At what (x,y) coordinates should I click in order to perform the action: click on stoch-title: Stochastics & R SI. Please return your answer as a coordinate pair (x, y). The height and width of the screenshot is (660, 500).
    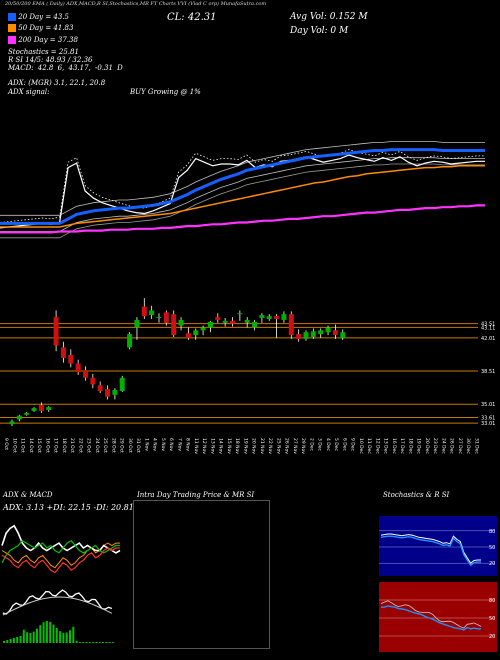
    Looking at the image, I should click on (416, 495).